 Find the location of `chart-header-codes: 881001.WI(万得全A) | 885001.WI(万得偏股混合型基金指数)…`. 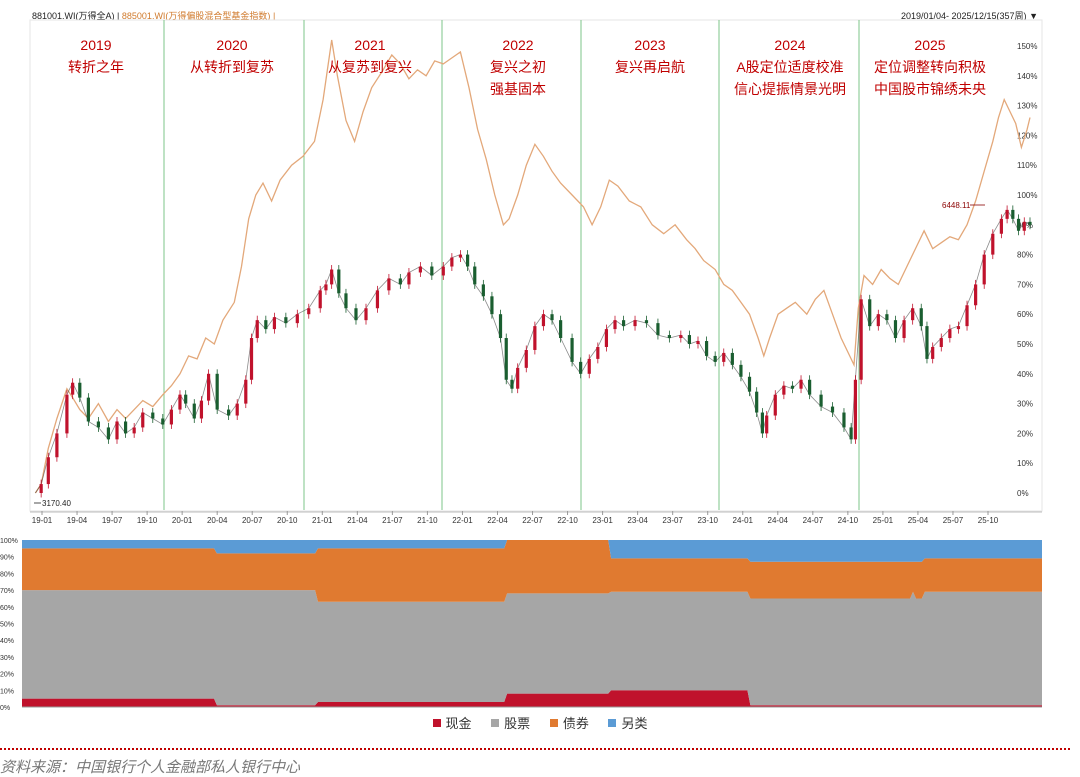

chart-header-codes: 881001.WI(万得全A) | 885001.WI(万得偏股混合型基金指数)… is located at coordinates (153, 15).